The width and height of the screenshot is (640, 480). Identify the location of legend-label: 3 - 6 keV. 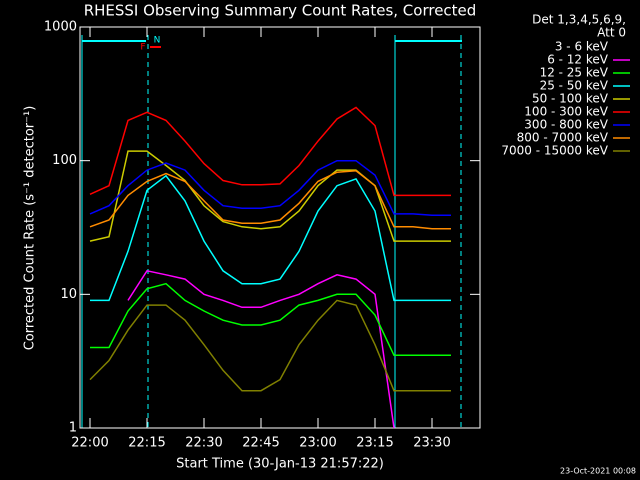
(582, 47).